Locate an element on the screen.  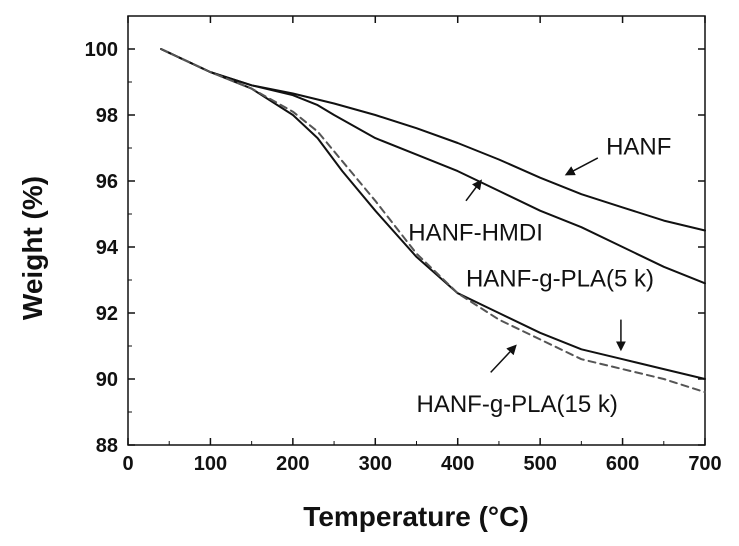
x-tick-label: 700 is located at coordinates (704, 464).